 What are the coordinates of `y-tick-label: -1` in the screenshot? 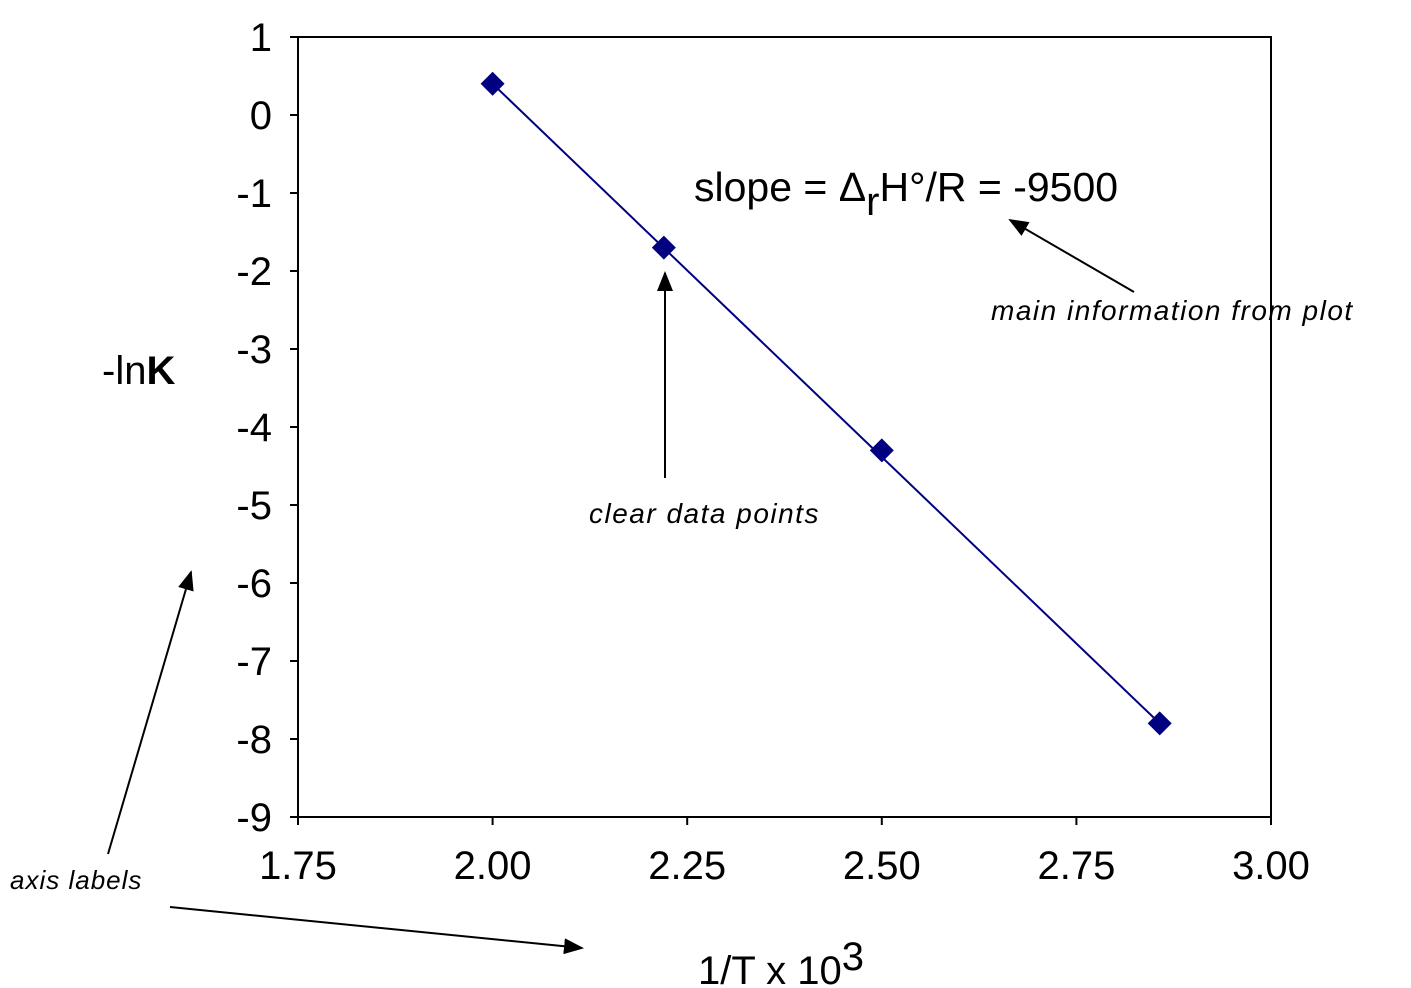 It's located at (254, 194).